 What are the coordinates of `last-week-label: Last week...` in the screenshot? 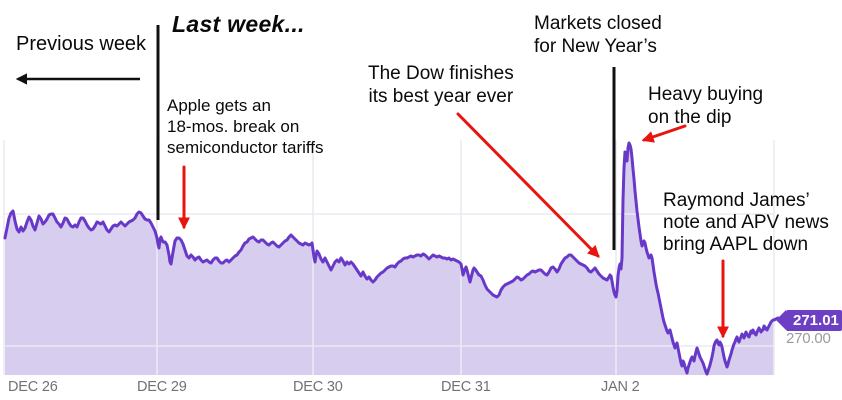 It's located at (238, 24).